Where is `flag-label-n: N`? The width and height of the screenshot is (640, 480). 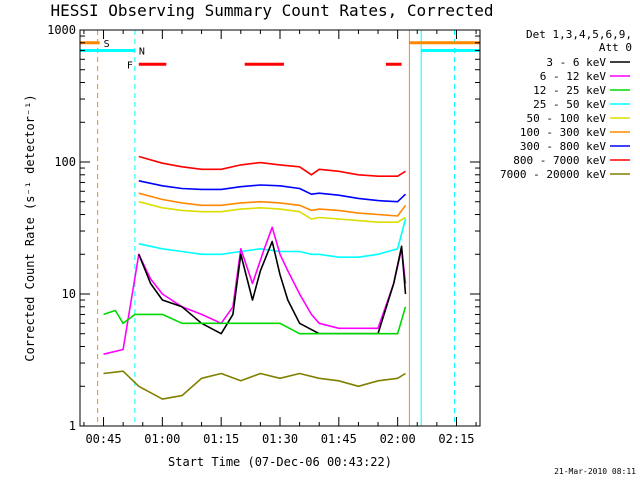 flag-label-n: N is located at coordinates (142, 51).